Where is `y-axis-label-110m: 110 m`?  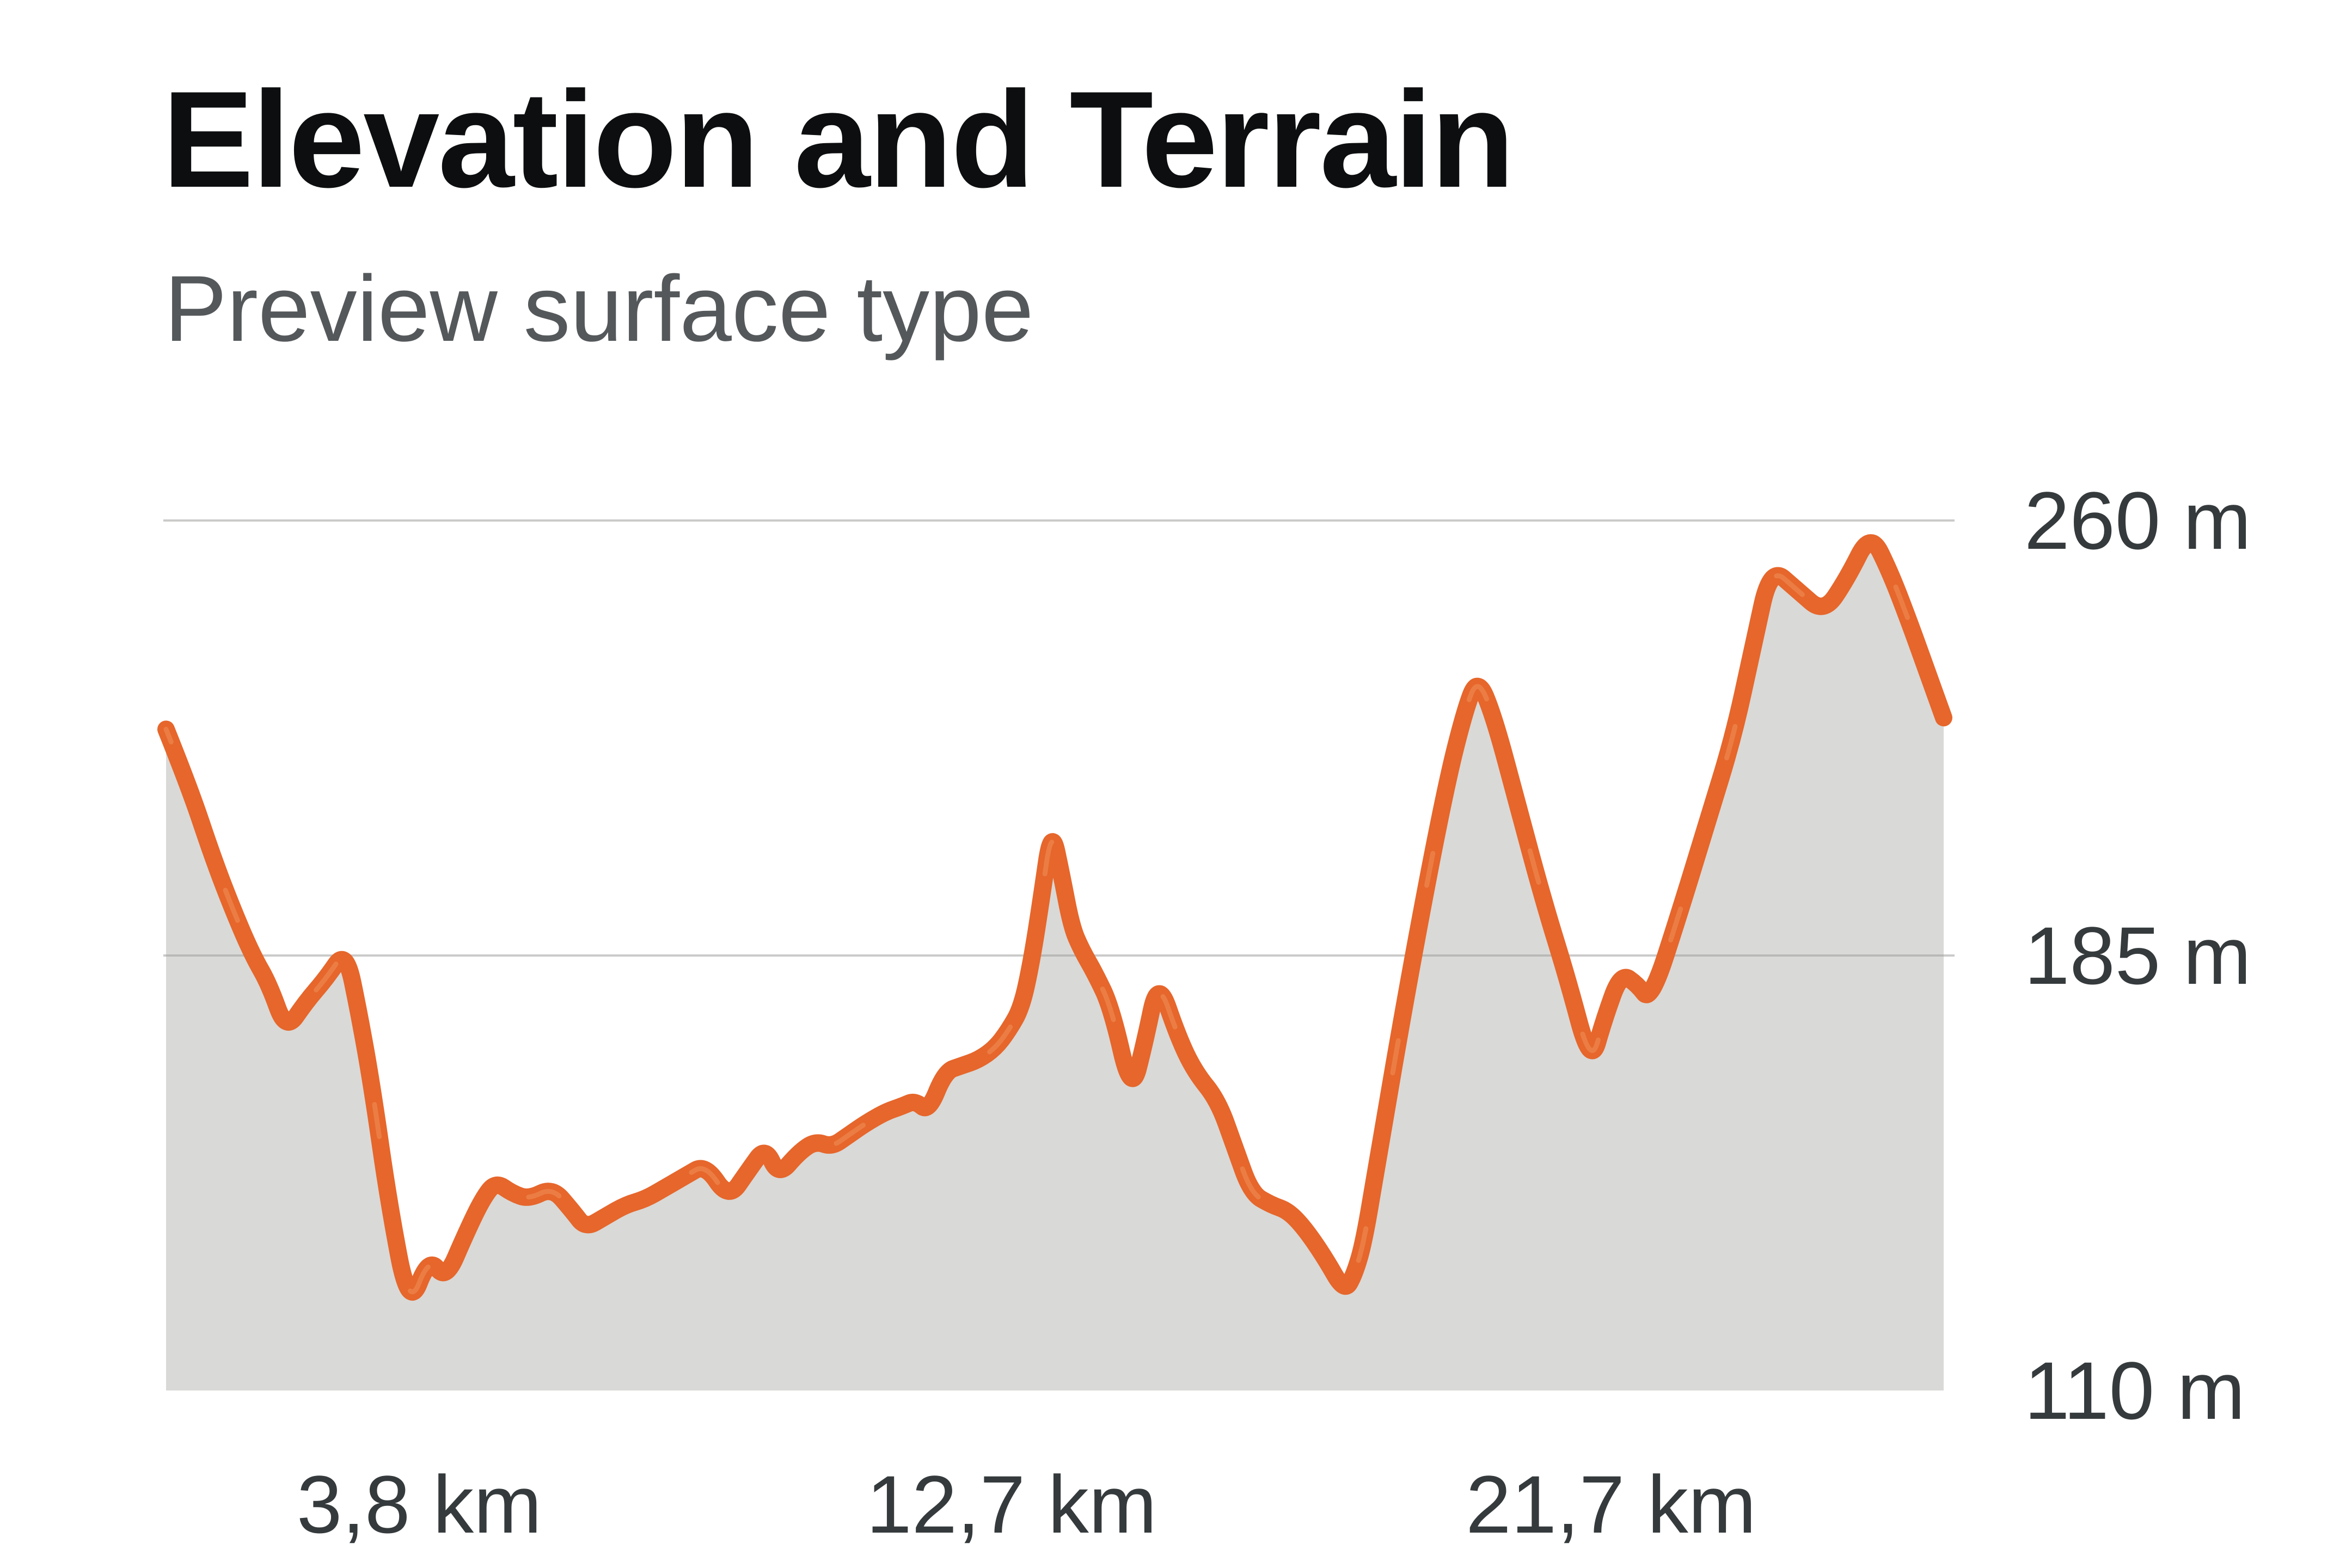
y-axis-label-110m: 110 m is located at coordinates (2134, 1390).